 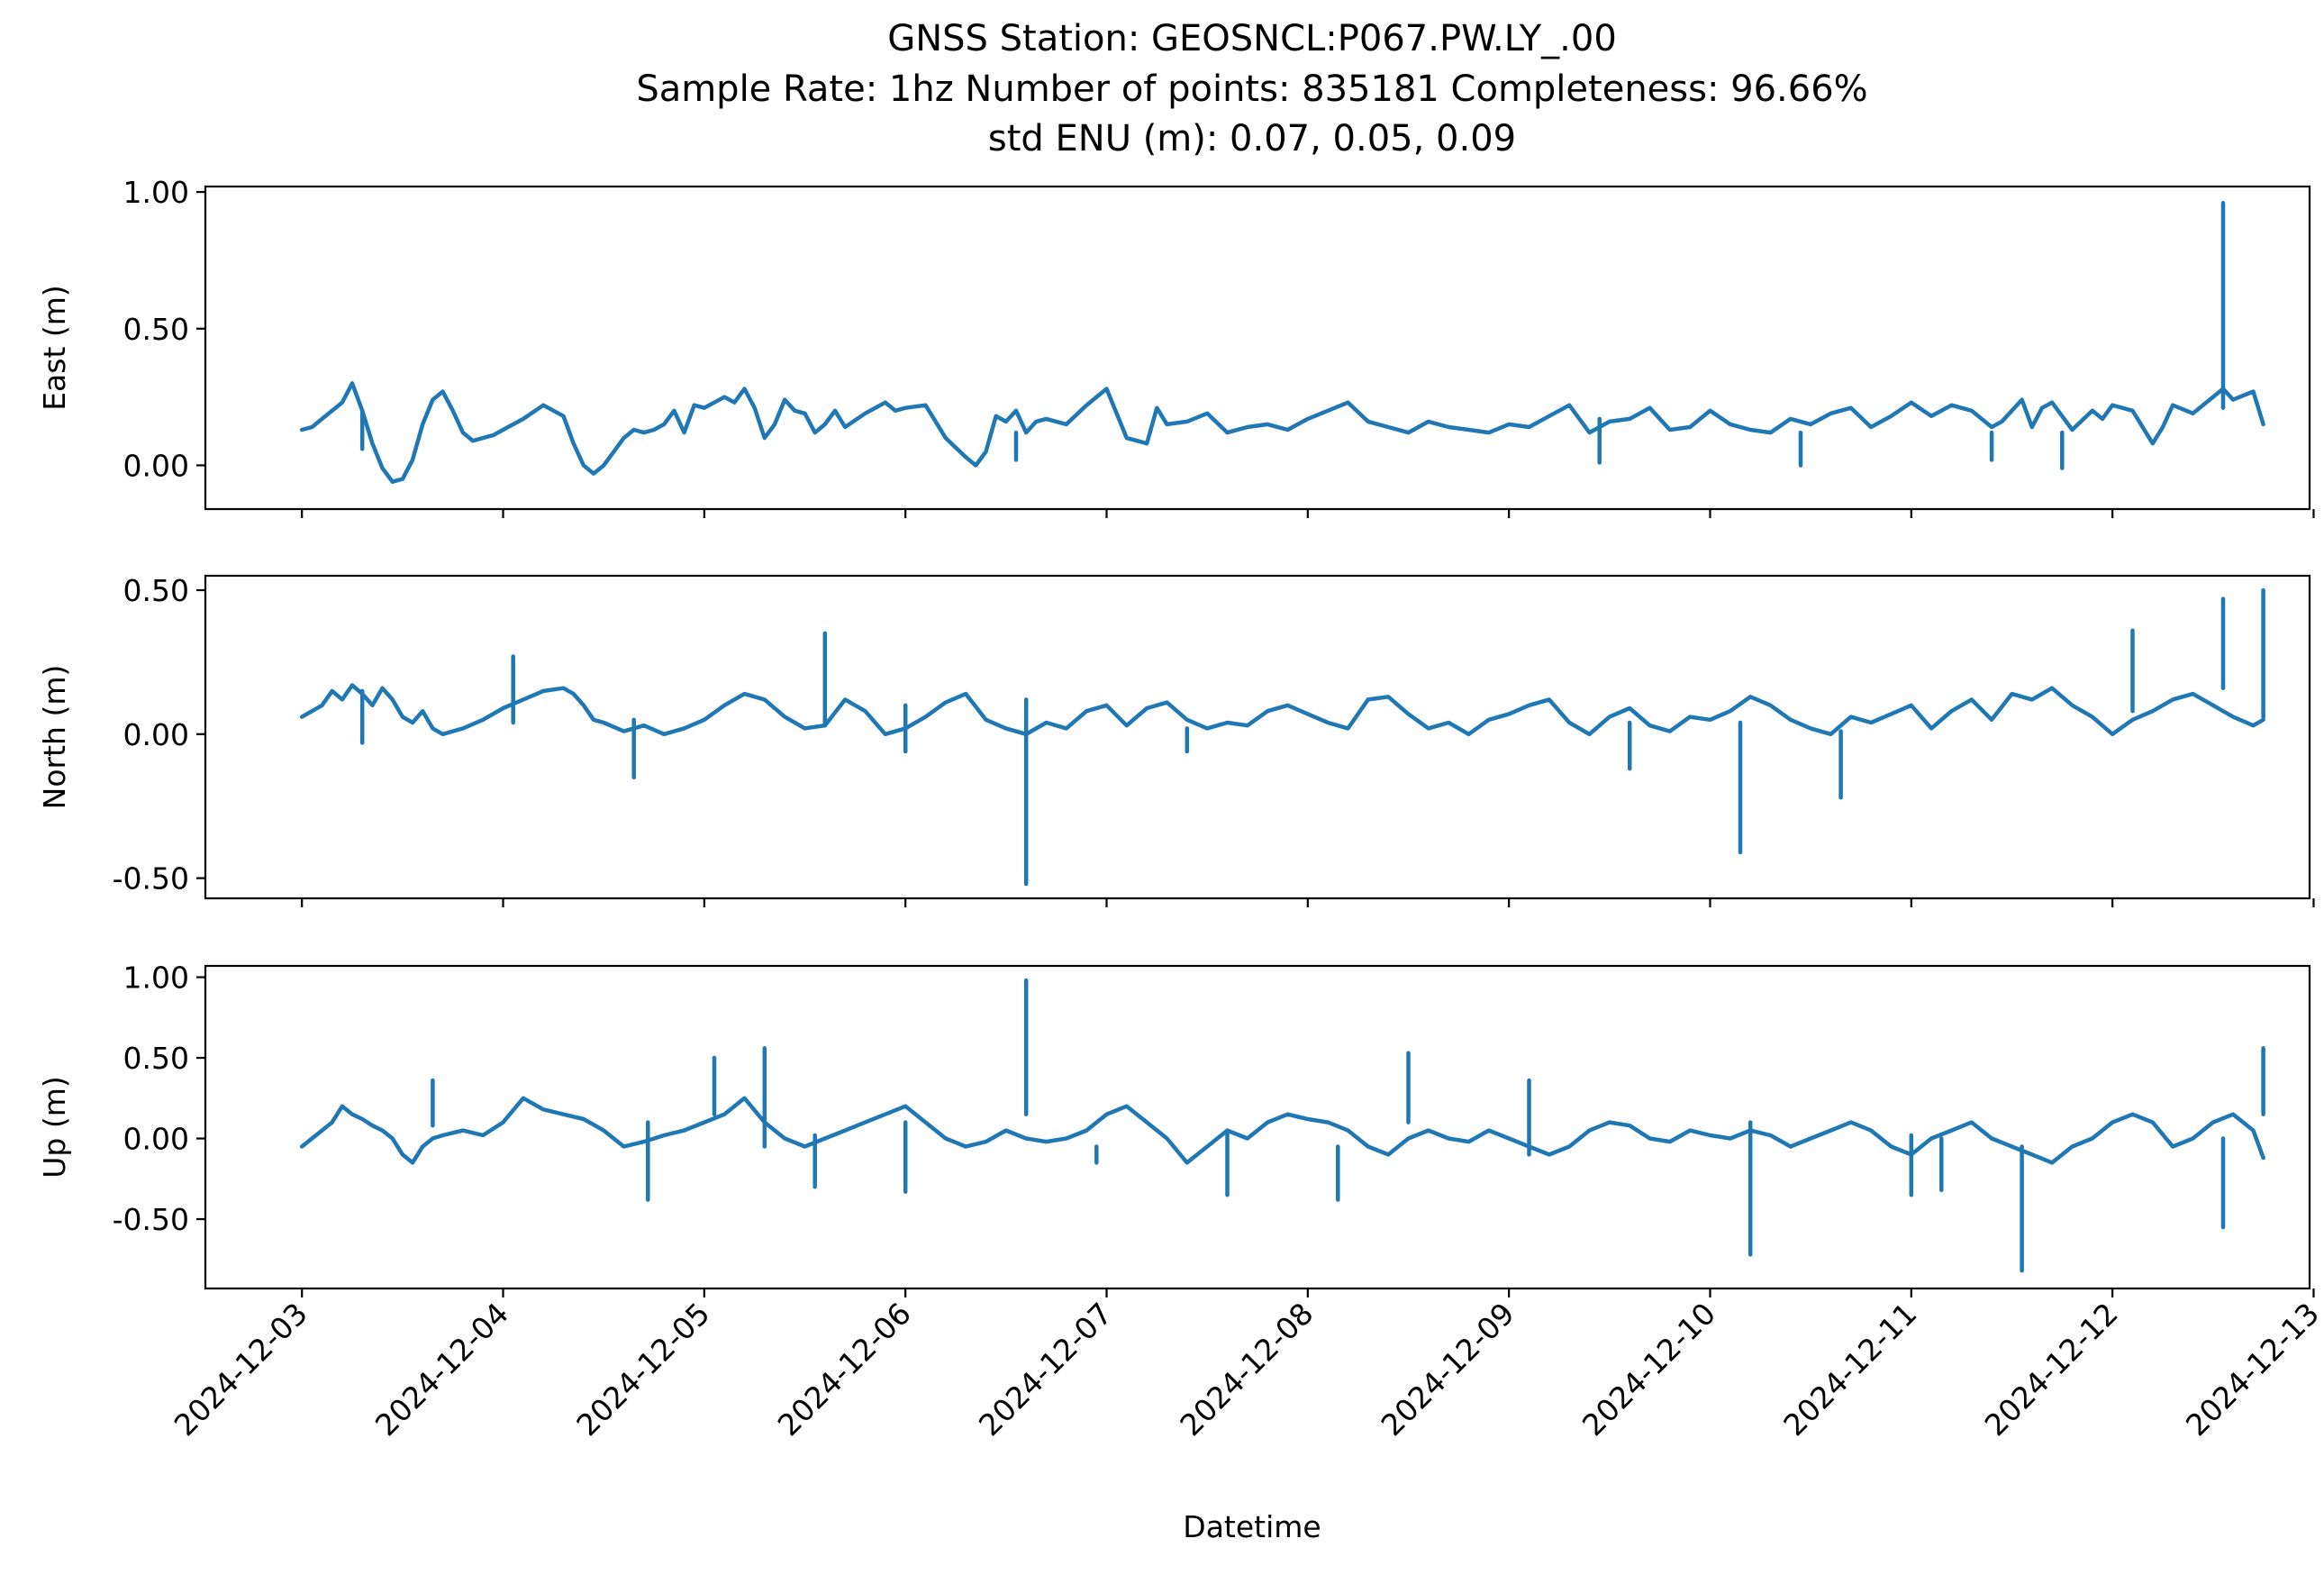 What do you see at coordinates (1649, 1369) in the screenshot?
I see `x-tick-label: 2024-12-10` at bounding box center [1649, 1369].